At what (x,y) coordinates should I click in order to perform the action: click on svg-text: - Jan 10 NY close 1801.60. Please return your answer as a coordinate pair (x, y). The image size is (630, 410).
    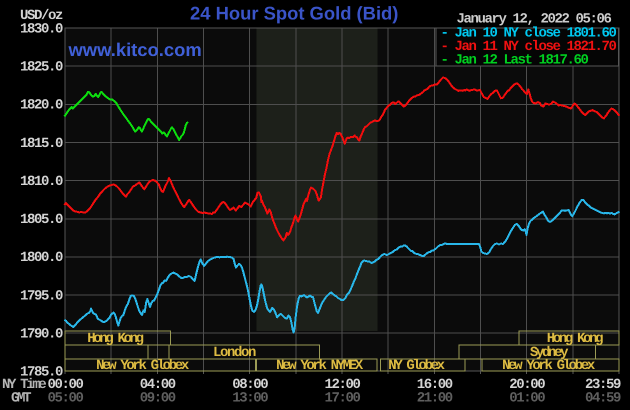
    Looking at the image, I should click on (529, 33).